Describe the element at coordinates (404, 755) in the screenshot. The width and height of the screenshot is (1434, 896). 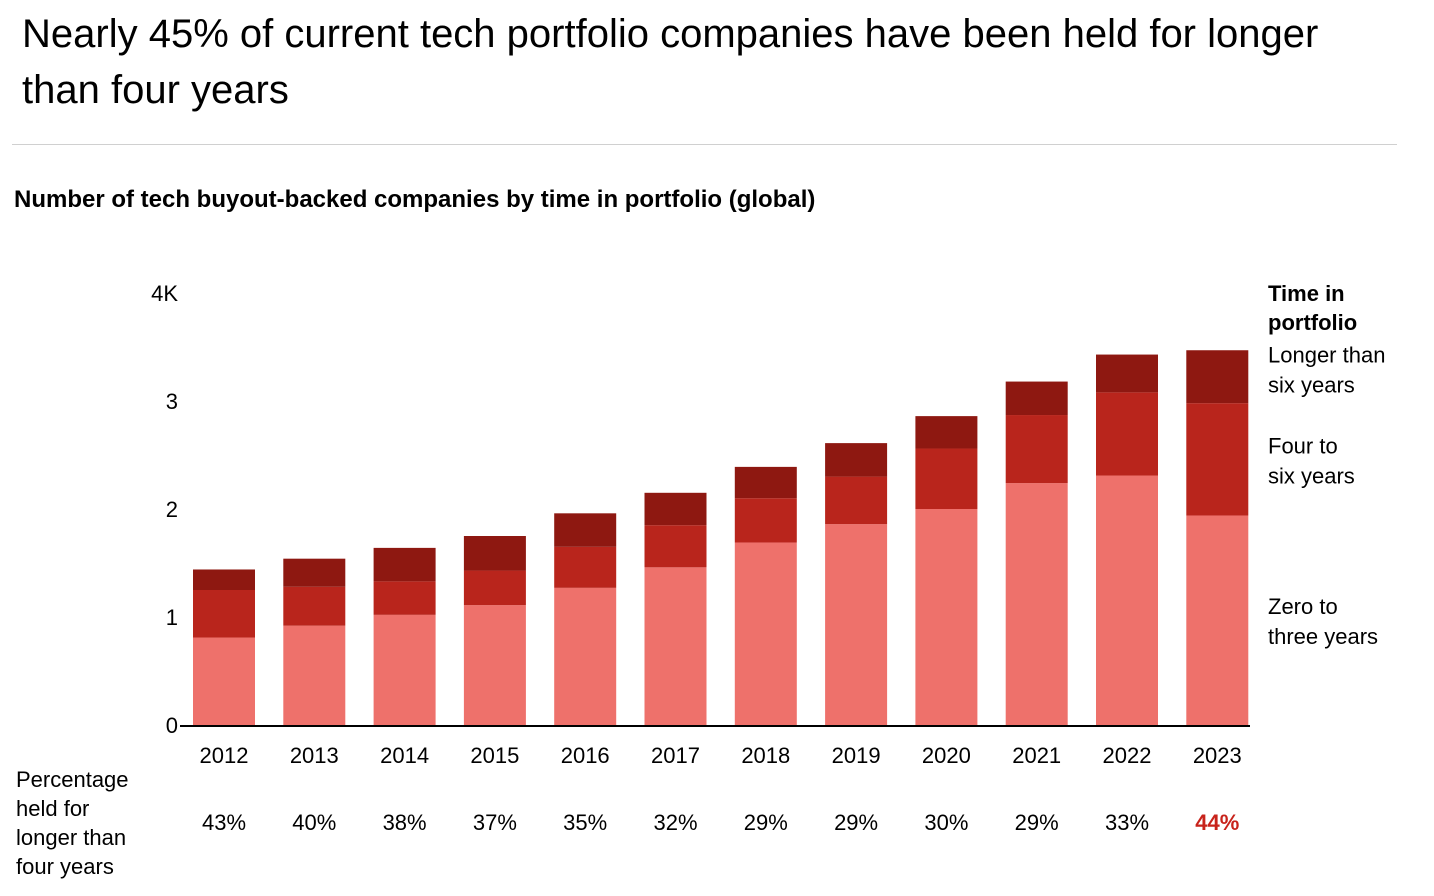
I see `x-tick-label: 2014` at that location.